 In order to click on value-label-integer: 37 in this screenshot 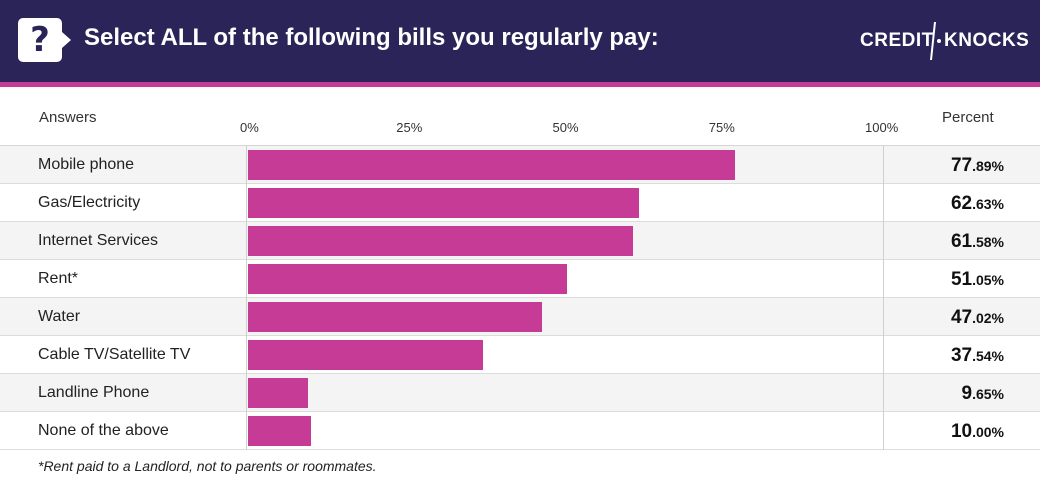, I will do `click(961, 355)`.